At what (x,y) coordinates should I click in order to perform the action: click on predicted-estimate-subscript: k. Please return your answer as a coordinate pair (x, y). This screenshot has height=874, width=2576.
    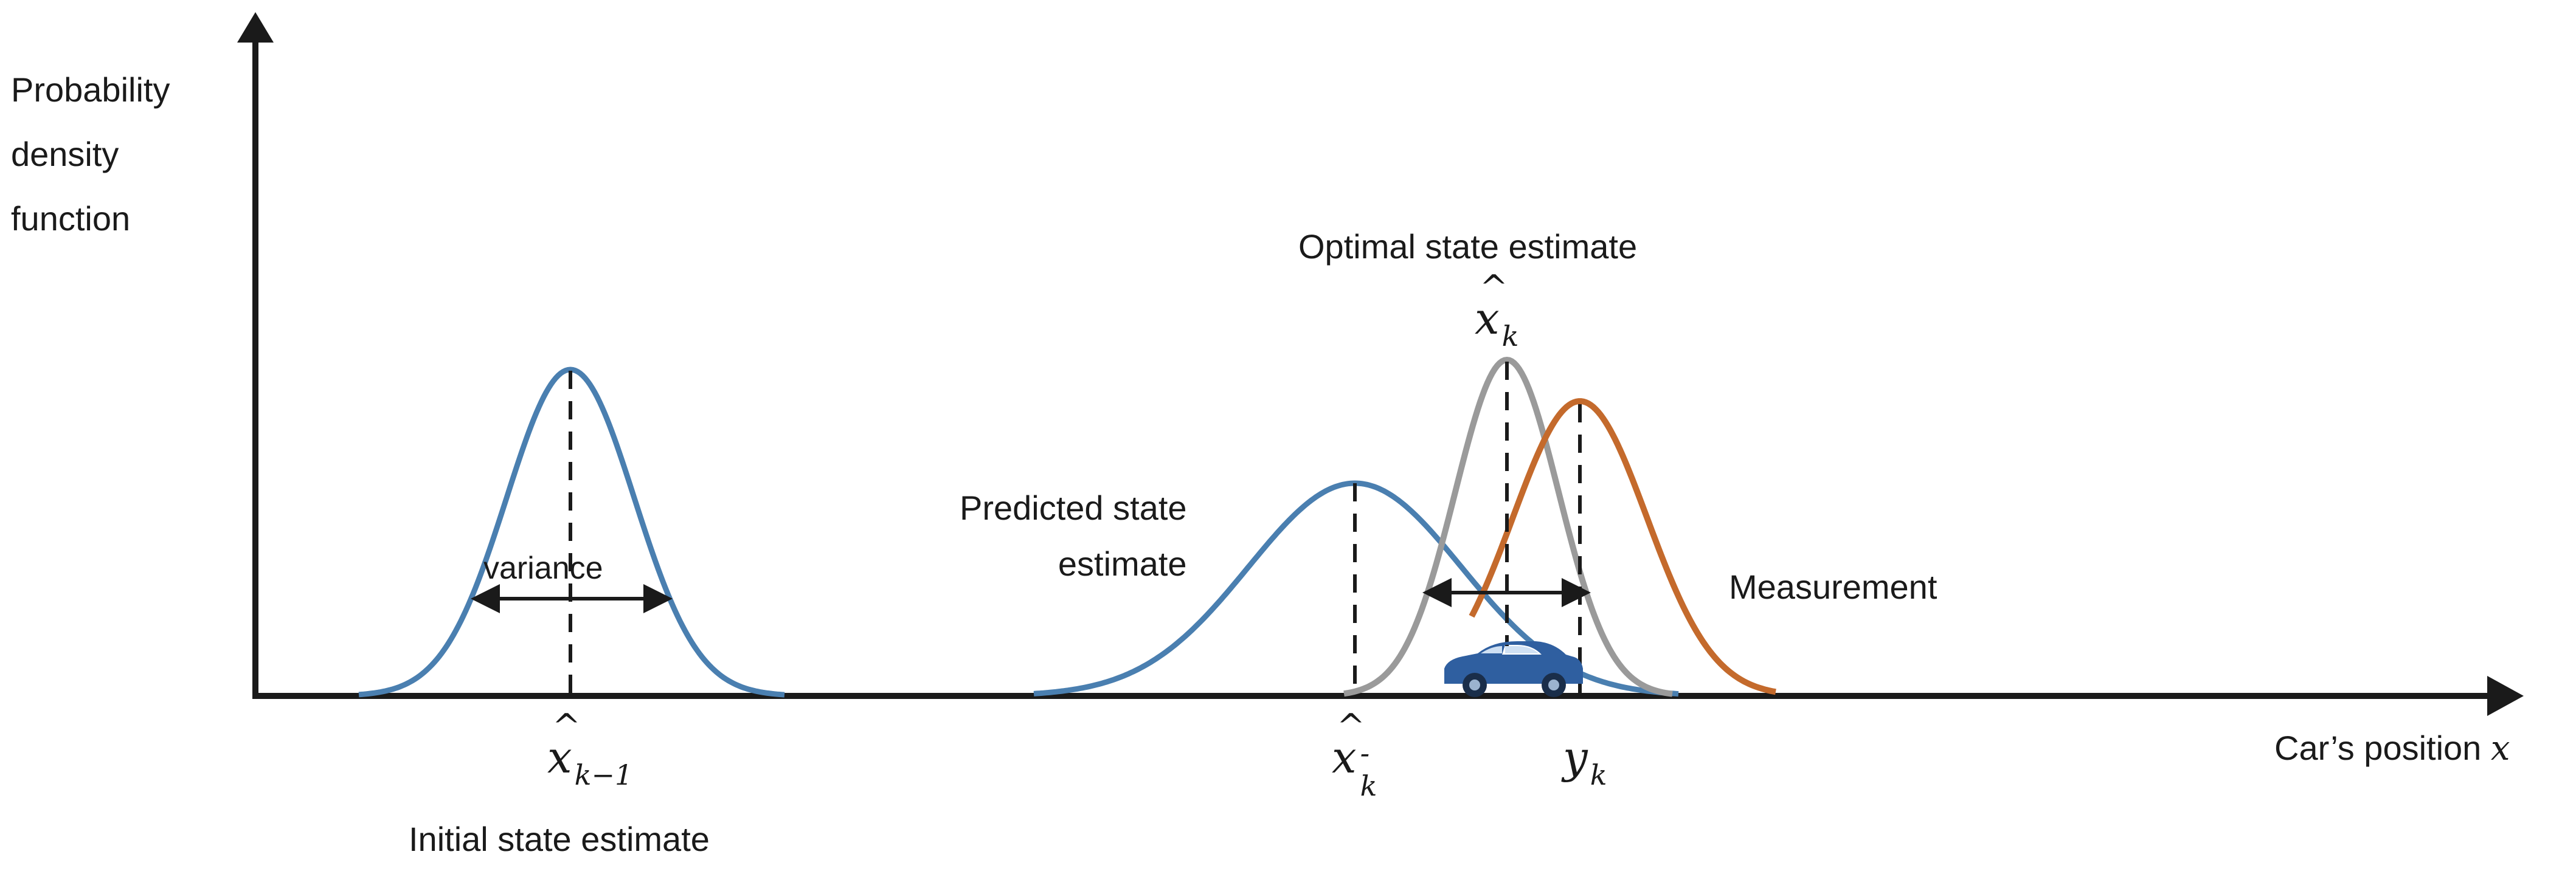
    Looking at the image, I should click on (1368, 785).